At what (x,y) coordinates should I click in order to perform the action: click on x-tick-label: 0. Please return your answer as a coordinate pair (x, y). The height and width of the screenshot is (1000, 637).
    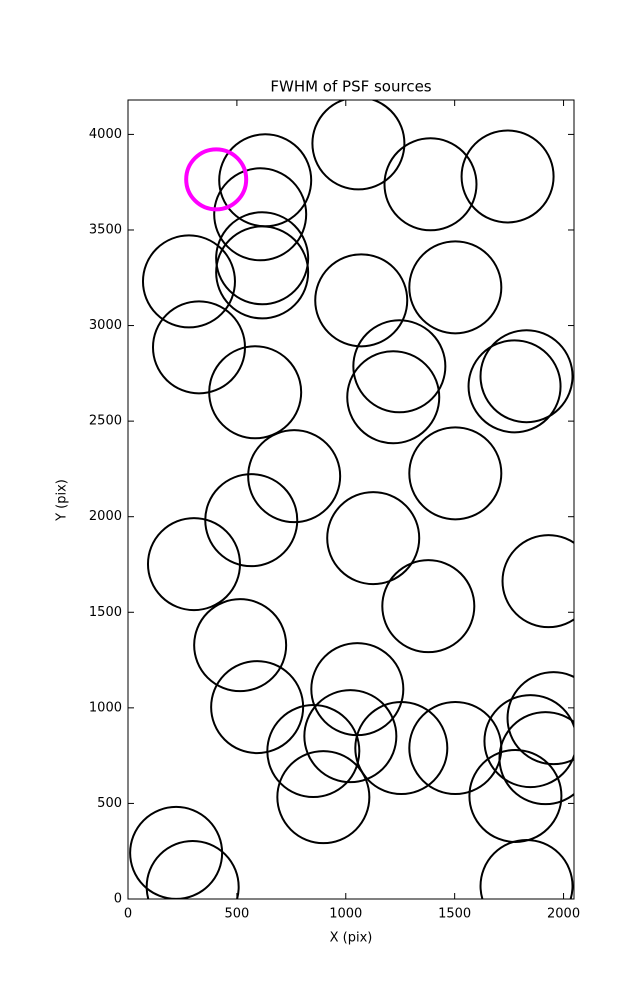
    Looking at the image, I should click on (128, 914).